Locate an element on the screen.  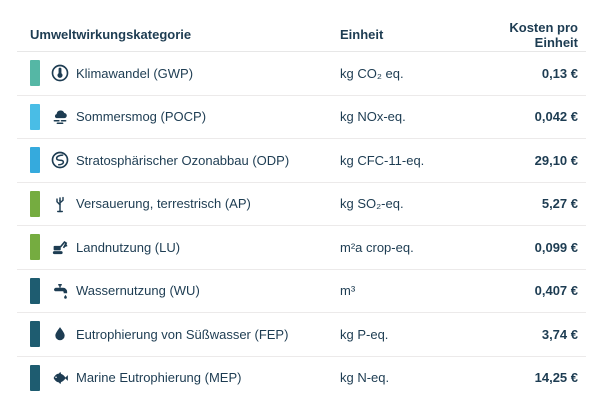
excavator-icon is located at coordinates (60, 247).